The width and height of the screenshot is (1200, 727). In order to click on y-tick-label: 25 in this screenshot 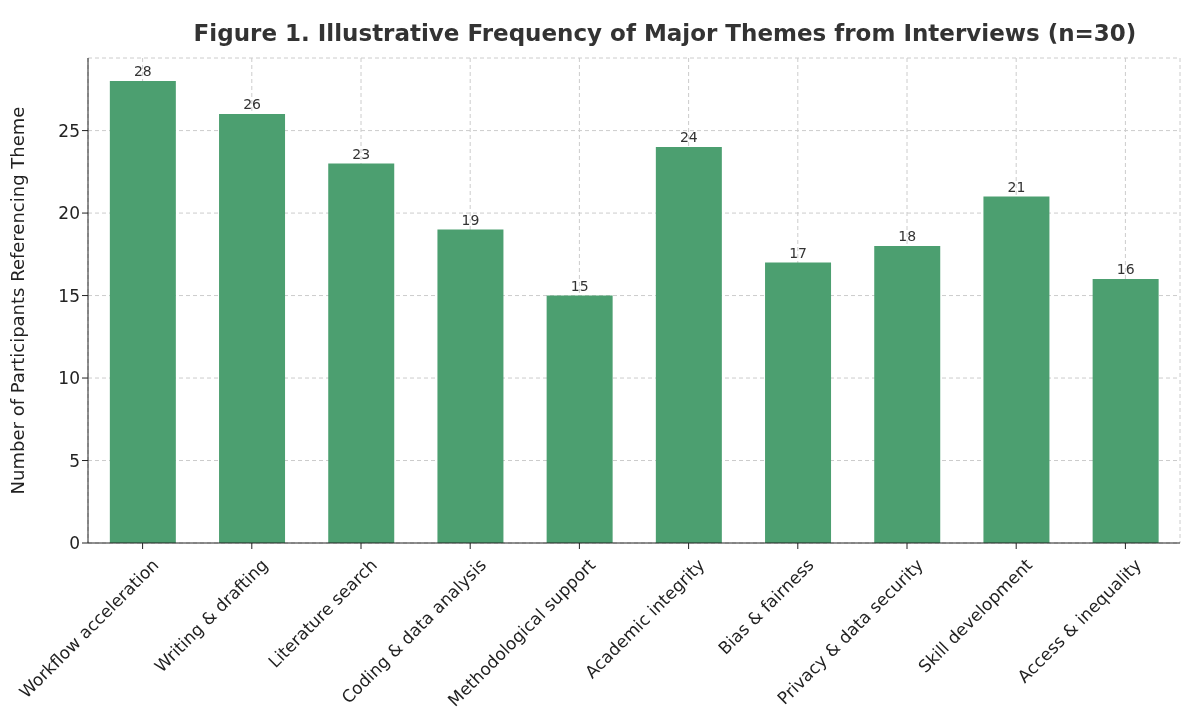, I will do `click(69, 130)`.